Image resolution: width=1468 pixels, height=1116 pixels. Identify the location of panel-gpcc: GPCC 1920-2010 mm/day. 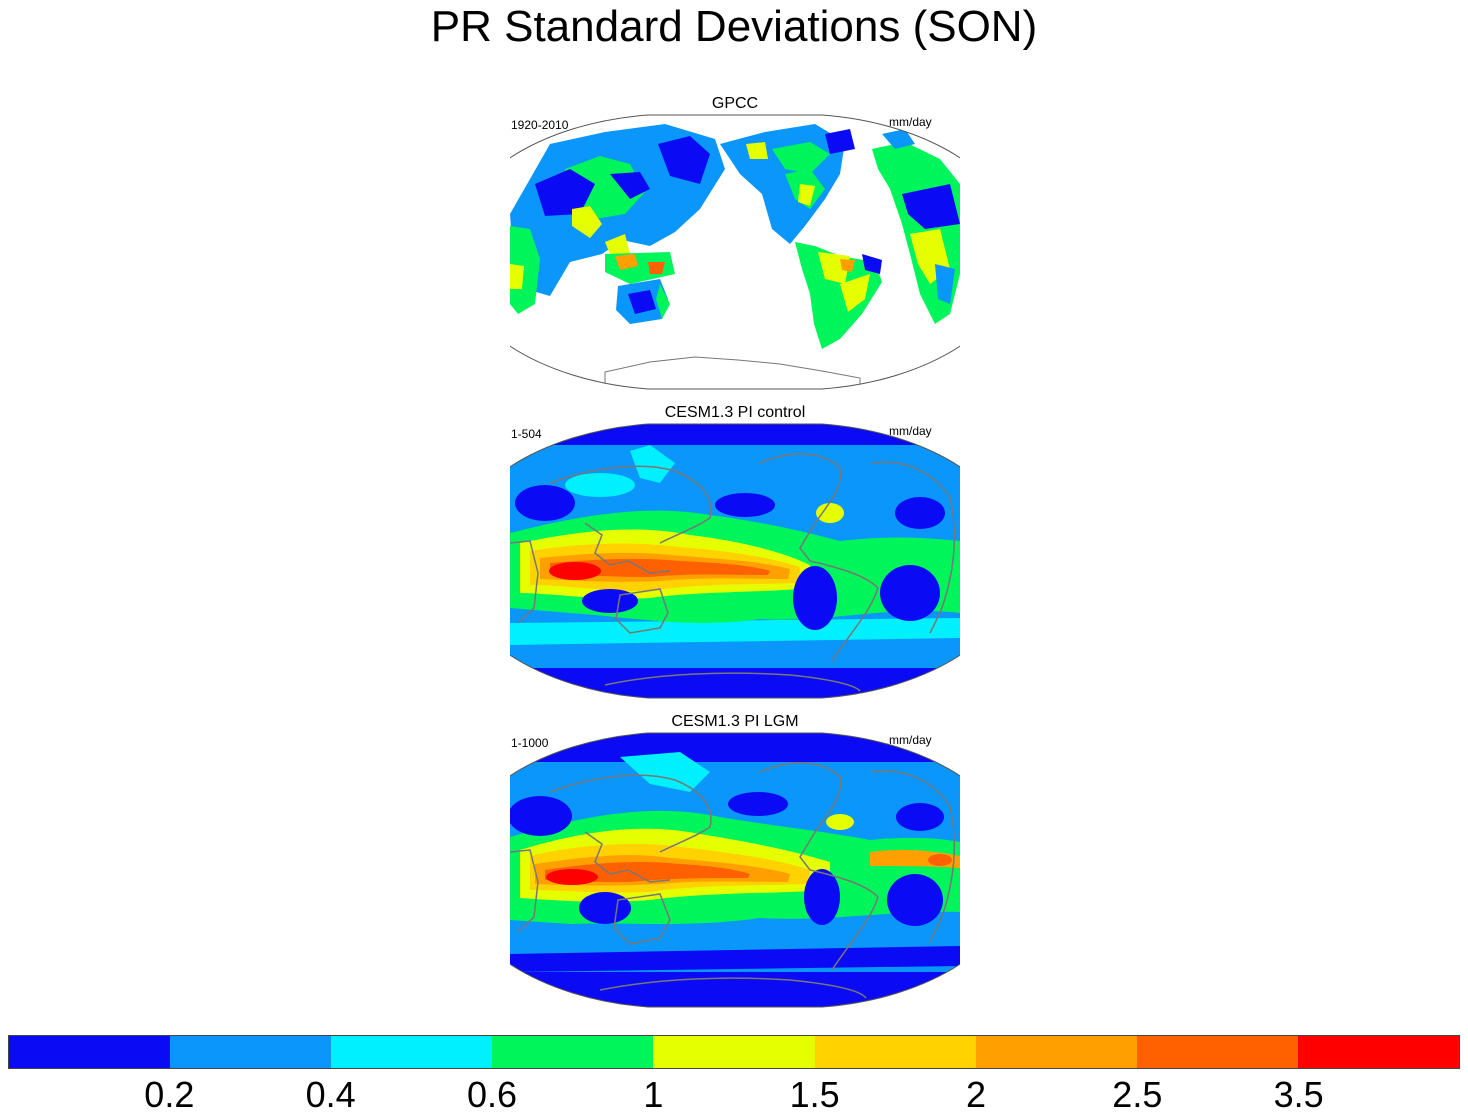
(735, 244).